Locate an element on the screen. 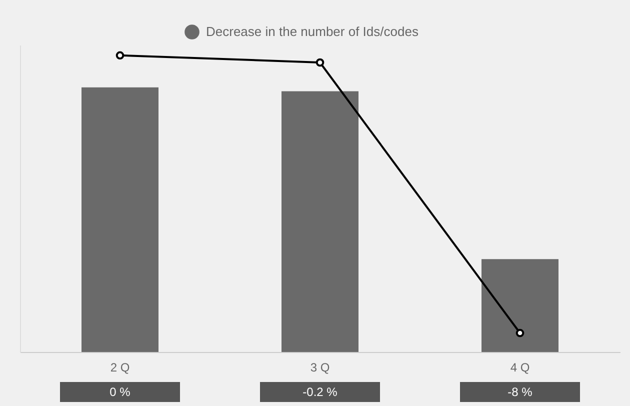 The width and height of the screenshot is (630, 406). x-tick-label: 3 Q is located at coordinates (320, 367).